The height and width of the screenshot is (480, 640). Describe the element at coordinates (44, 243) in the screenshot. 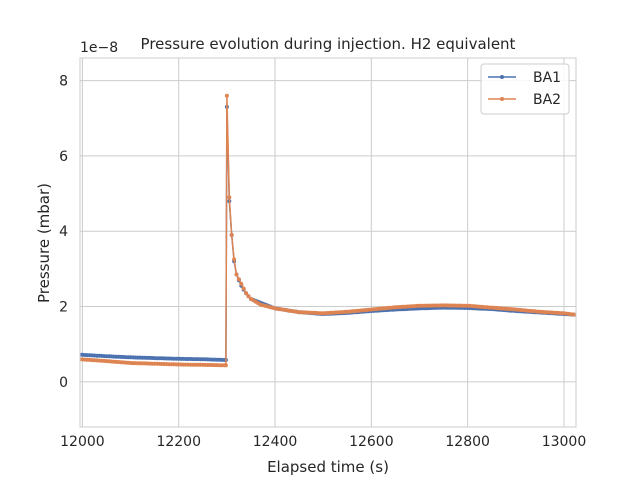

I see `y-axis-label: Pressure (mbar)` at that location.